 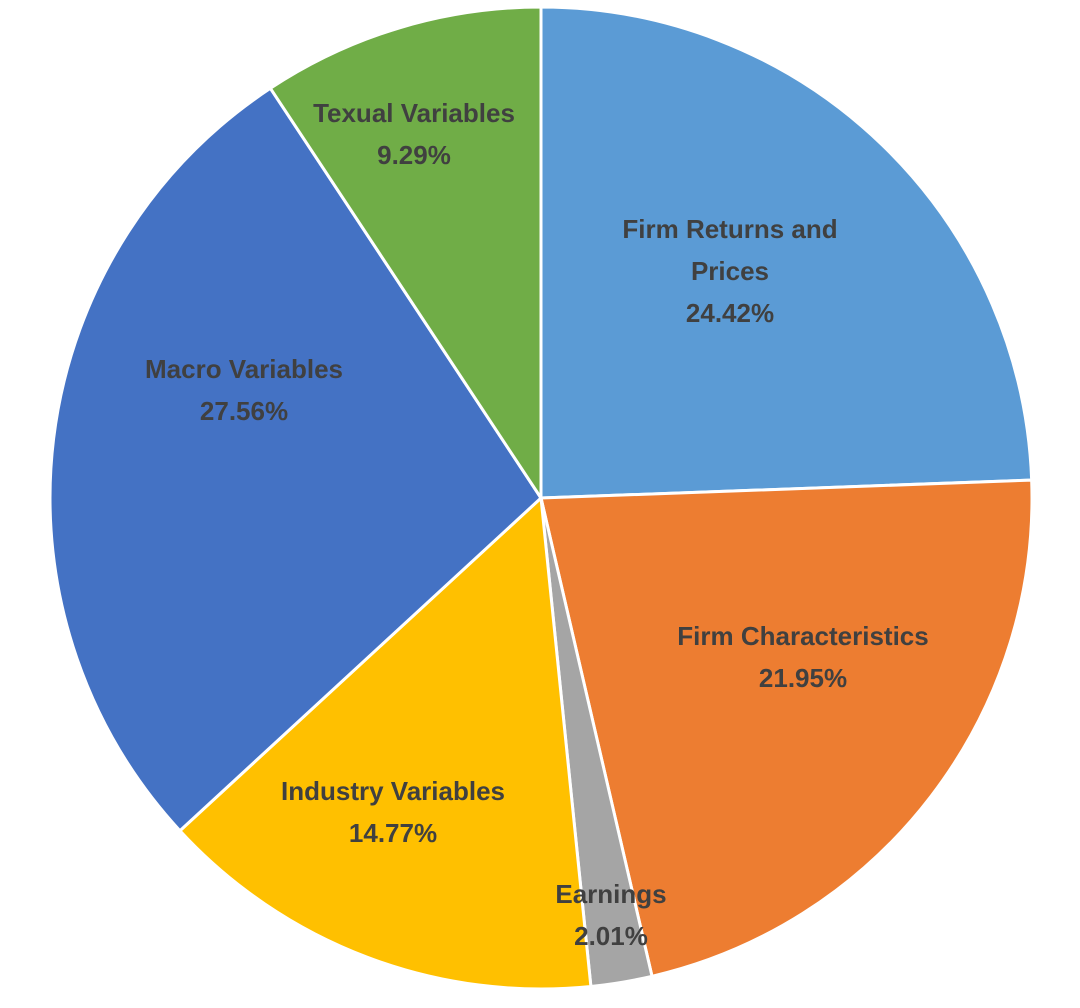 What do you see at coordinates (802, 636) in the screenshot?
I see `slice-category-label: Firm Characteristics` at bounding box center [802, 636].